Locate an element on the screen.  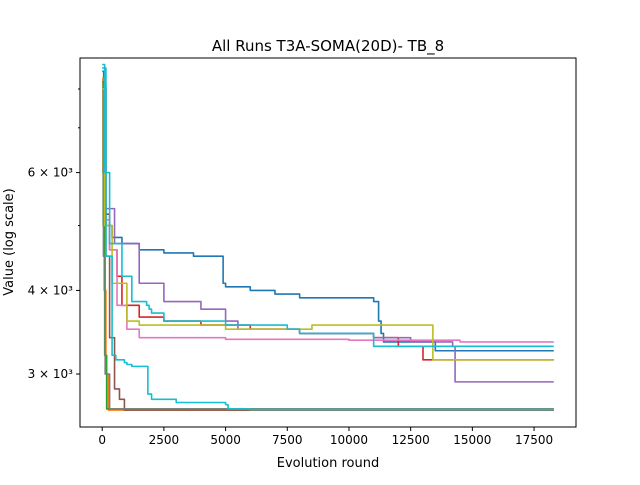
x-tick-label: 5000 is located at coordinates (225, 440).